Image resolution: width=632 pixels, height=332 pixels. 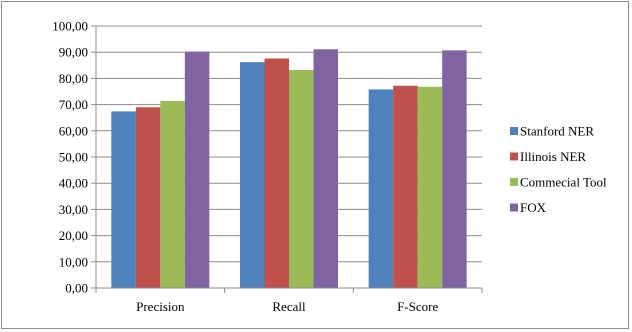 I want to click on y-tick-label: 20,00, so click(x=73, y=235).